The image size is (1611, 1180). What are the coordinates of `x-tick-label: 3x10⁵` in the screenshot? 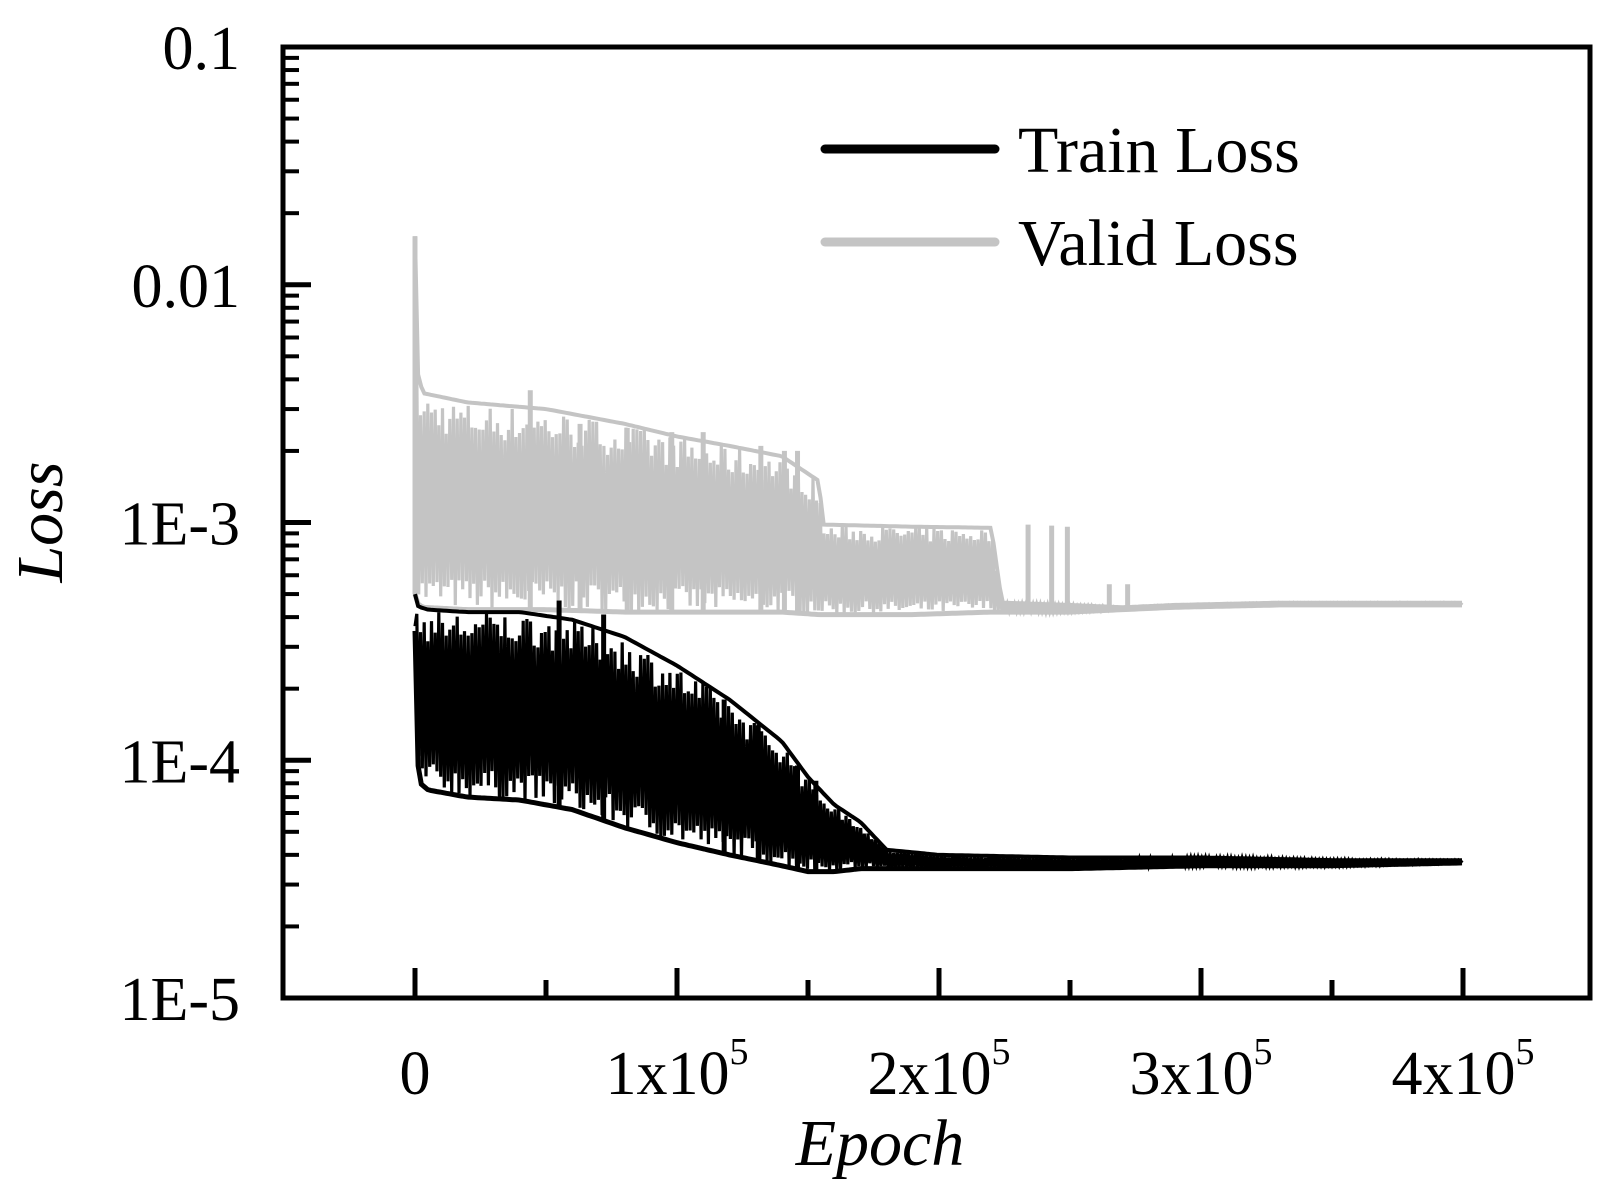 It's located at (1201, 1069).